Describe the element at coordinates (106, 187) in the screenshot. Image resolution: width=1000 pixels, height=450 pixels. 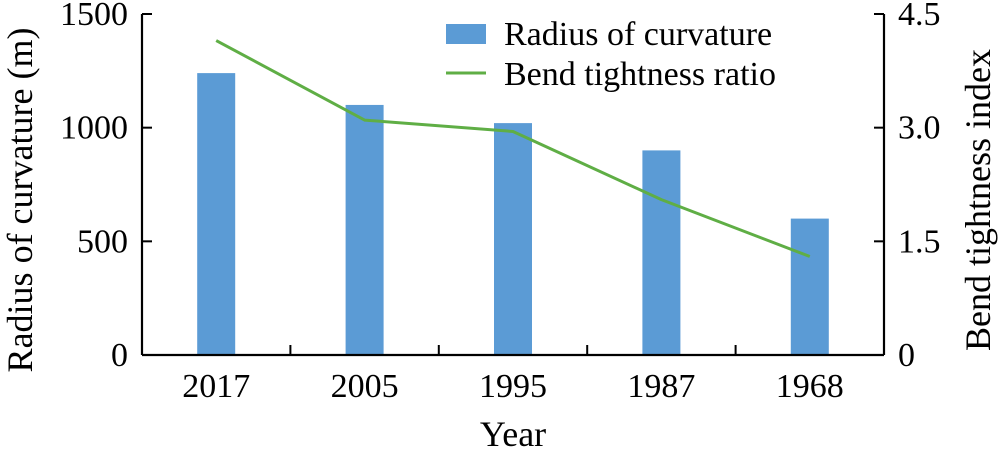
I see `left-y-ticks: 0 500 1000 1500` at that location.